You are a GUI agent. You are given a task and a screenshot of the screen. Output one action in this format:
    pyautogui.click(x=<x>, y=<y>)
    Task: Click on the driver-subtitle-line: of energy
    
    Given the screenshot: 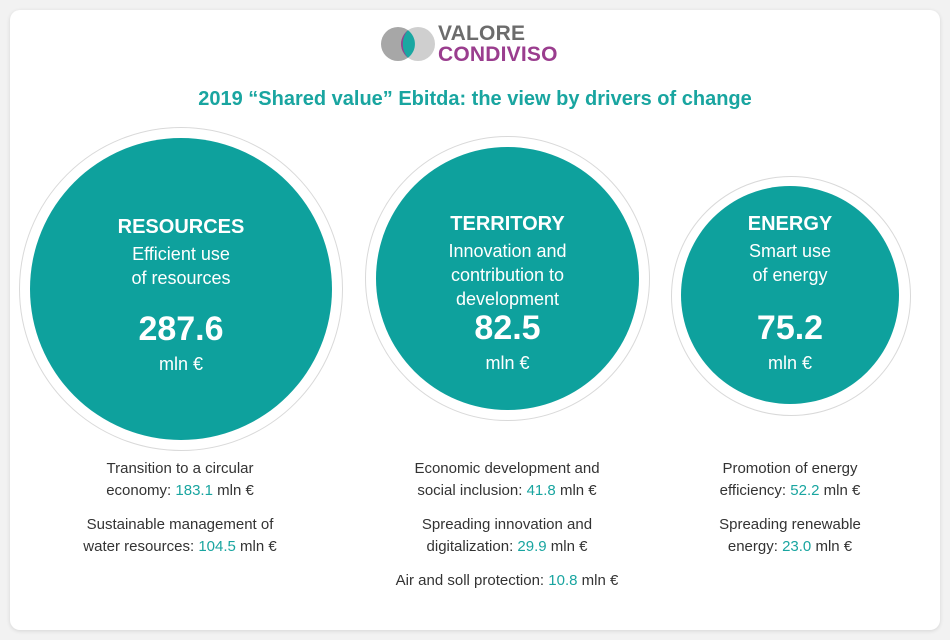 What is the action you would take?
    pyautogui.click(x=790, y=275)
    